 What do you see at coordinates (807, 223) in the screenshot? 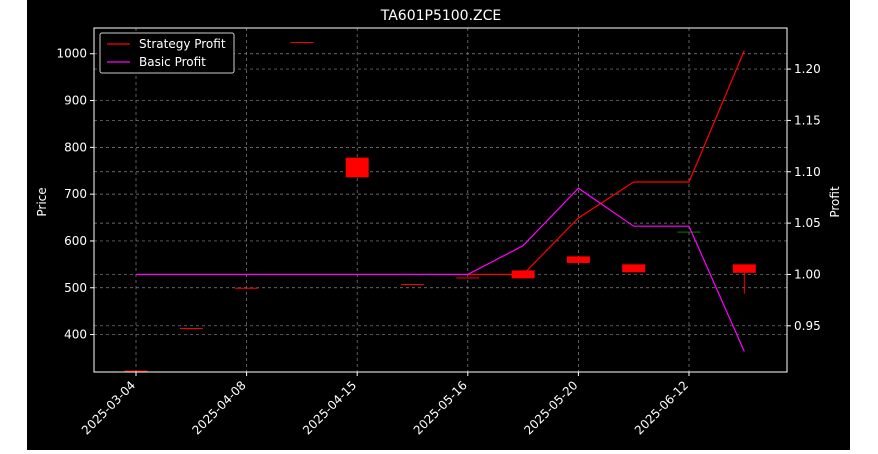
I see `right-tick-label-2: 1.05` at bounding box center [807, 223].